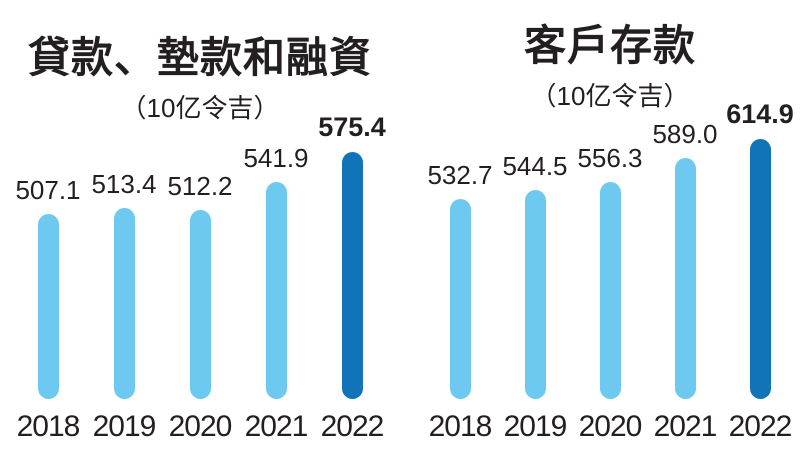  I want to click on bar-column: 544.5 2019, so click(535, 297).